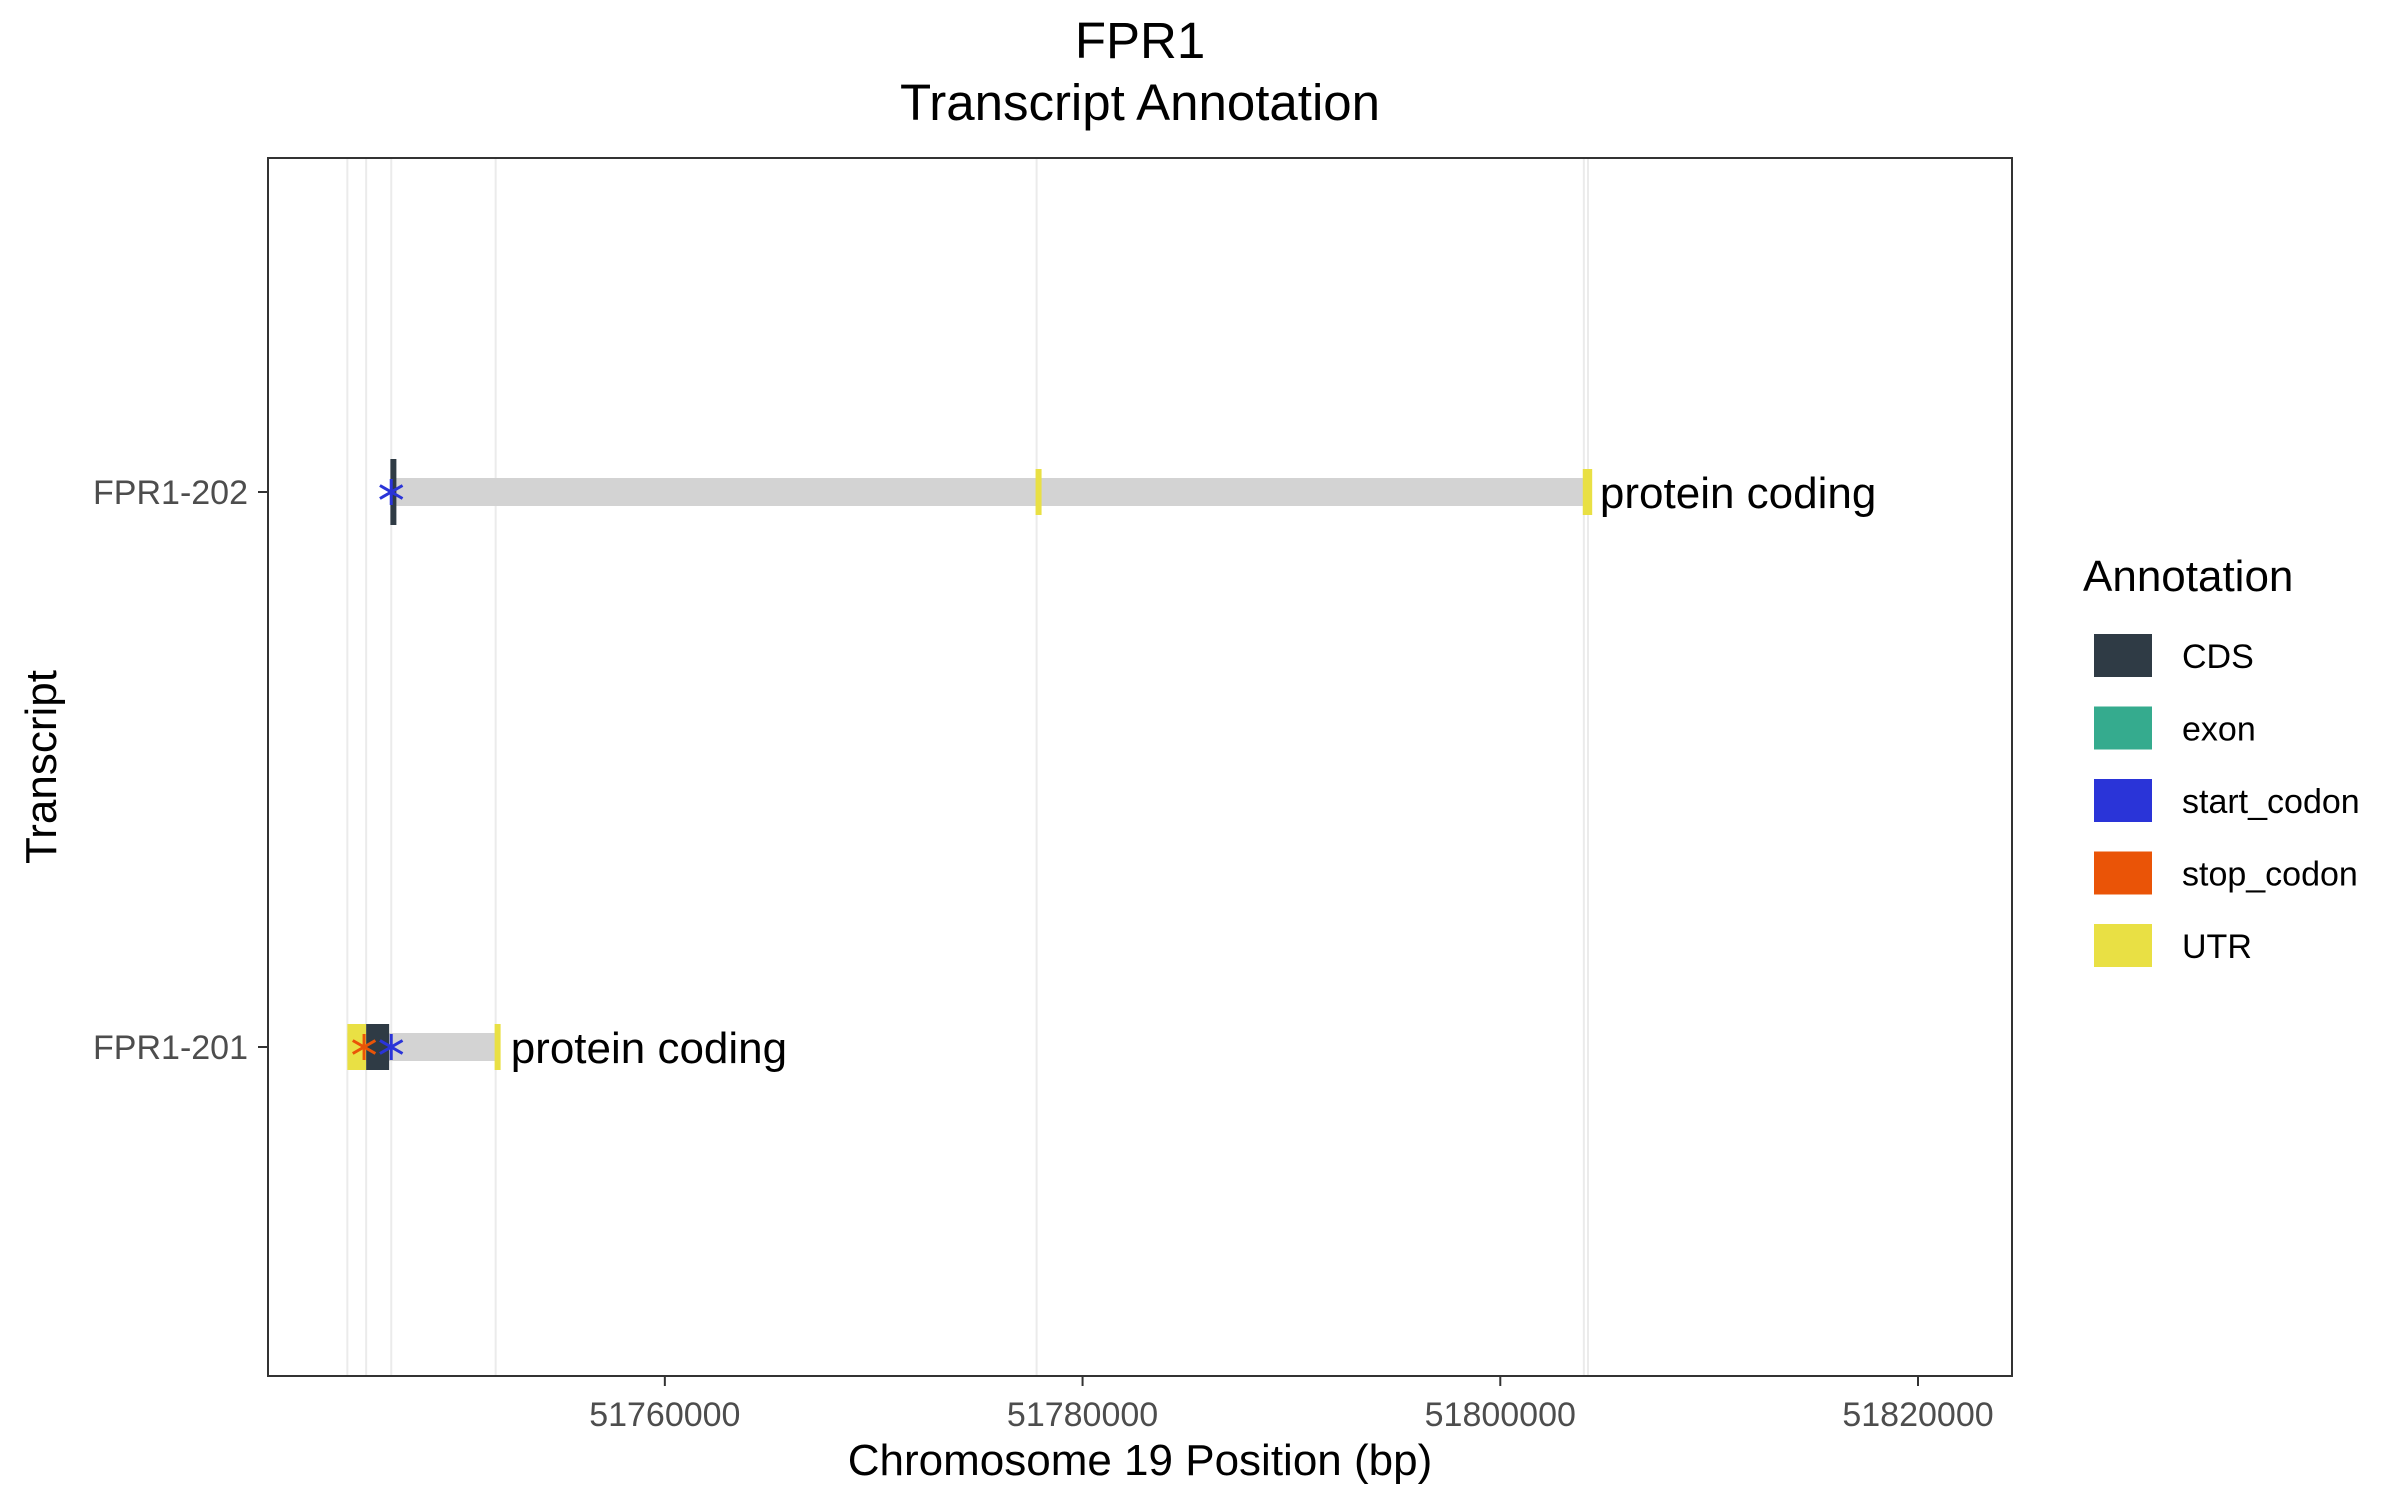 The width and height of the screenshot is (2400, 1500). Describe the element at coordinates (649, 1048) in the screenshot. I see `biotype-label-FPR1-201: protein coding` at that location.